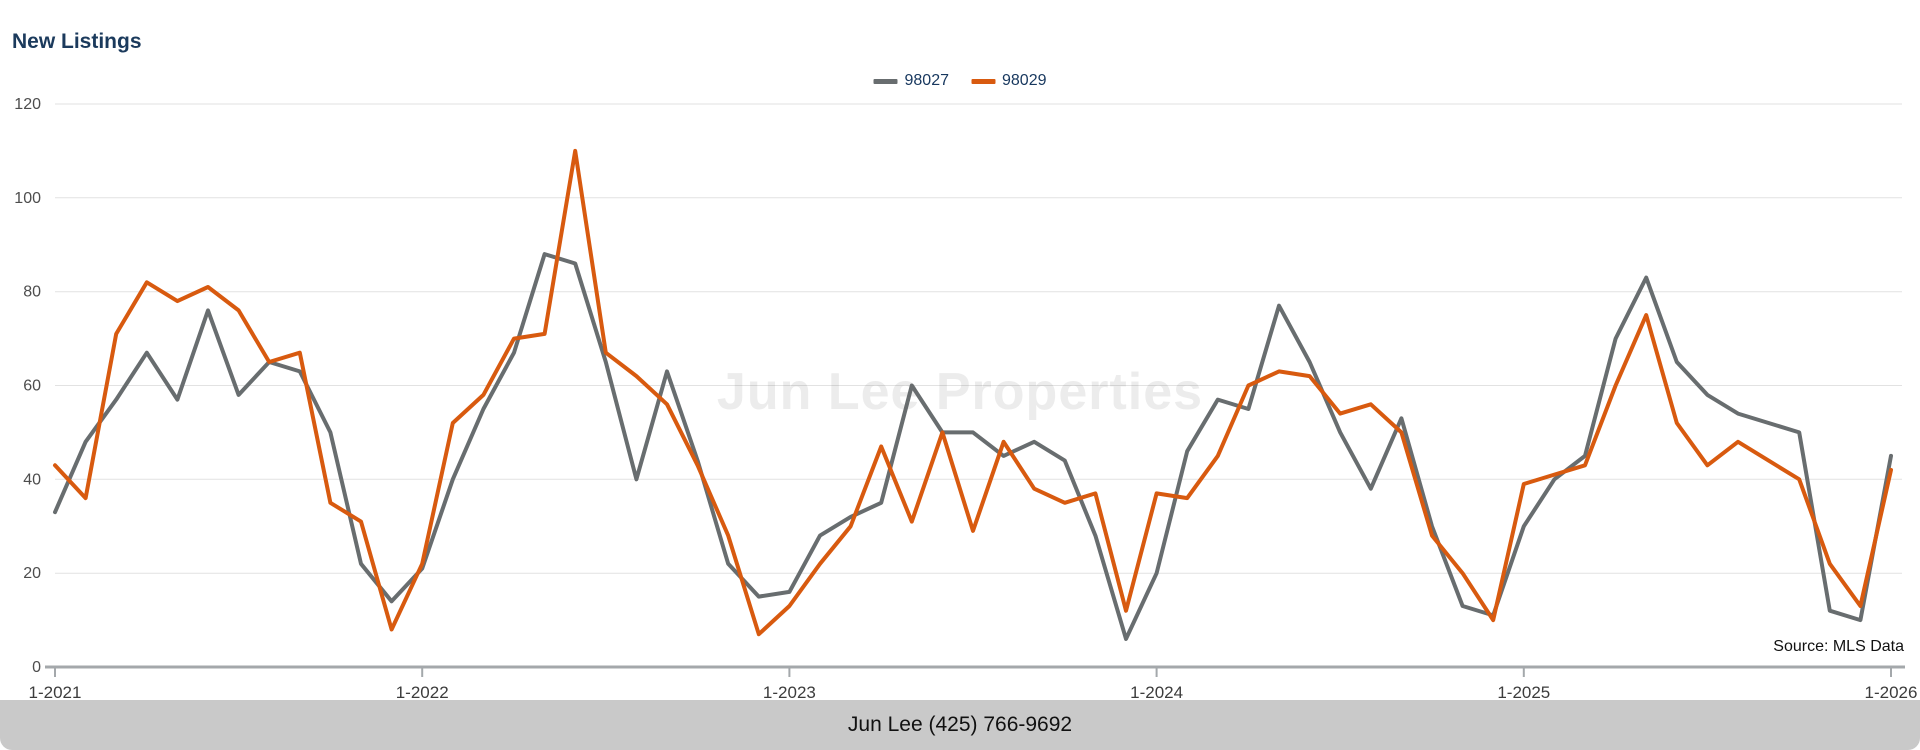 The height and width of the screenshot is (750, 1920). I want to click on legend-item-98027: 98027, so click(911, 81).